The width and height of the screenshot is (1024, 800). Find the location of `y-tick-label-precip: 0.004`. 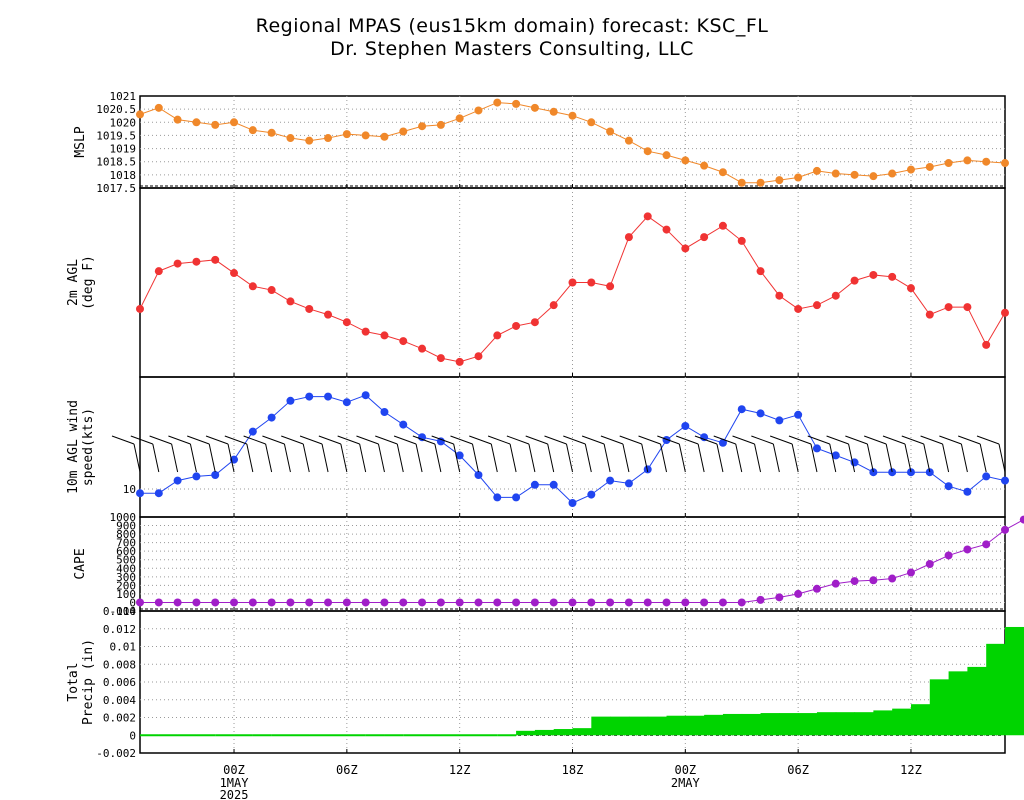

y-tick-label-precip: 0.004 is located at coordinates (119, 700).